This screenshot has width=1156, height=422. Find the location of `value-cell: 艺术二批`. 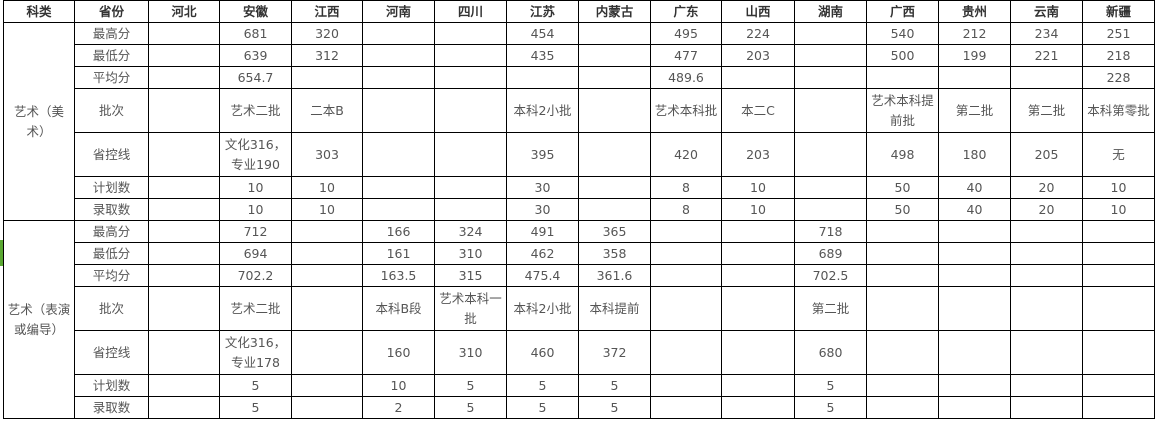

value-cell: 艺术二批 is located at coordinates (255, 110).